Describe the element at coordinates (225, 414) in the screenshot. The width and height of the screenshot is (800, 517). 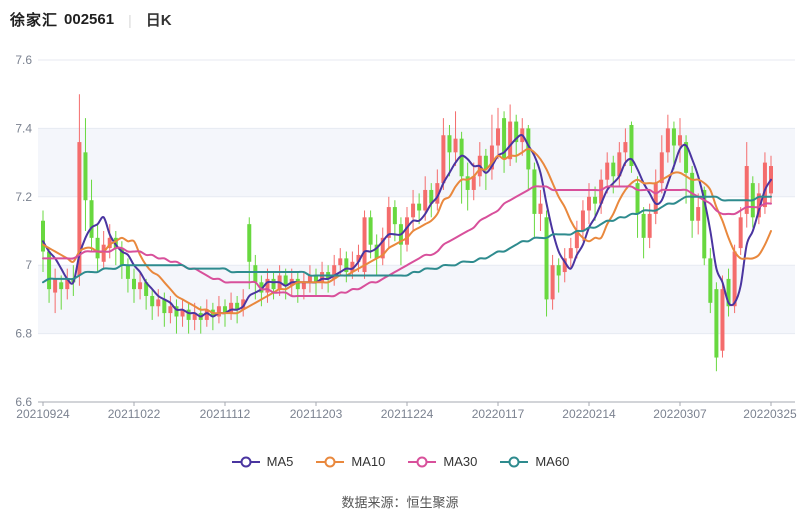
I see `x-axis-tick-label: 20211112` at that location.